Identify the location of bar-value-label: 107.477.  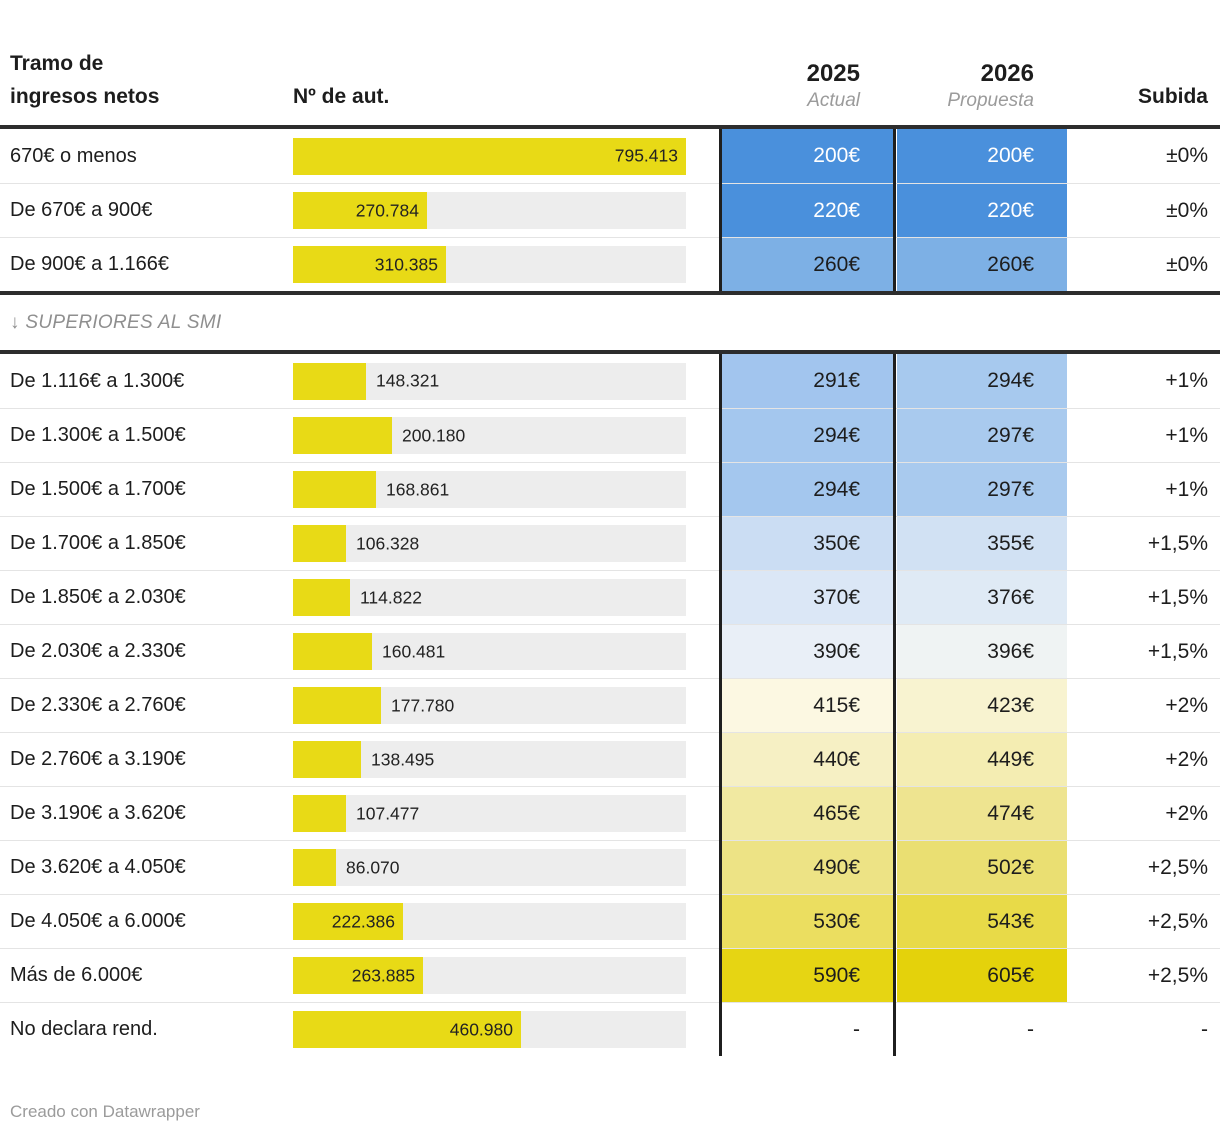
(388, 813).